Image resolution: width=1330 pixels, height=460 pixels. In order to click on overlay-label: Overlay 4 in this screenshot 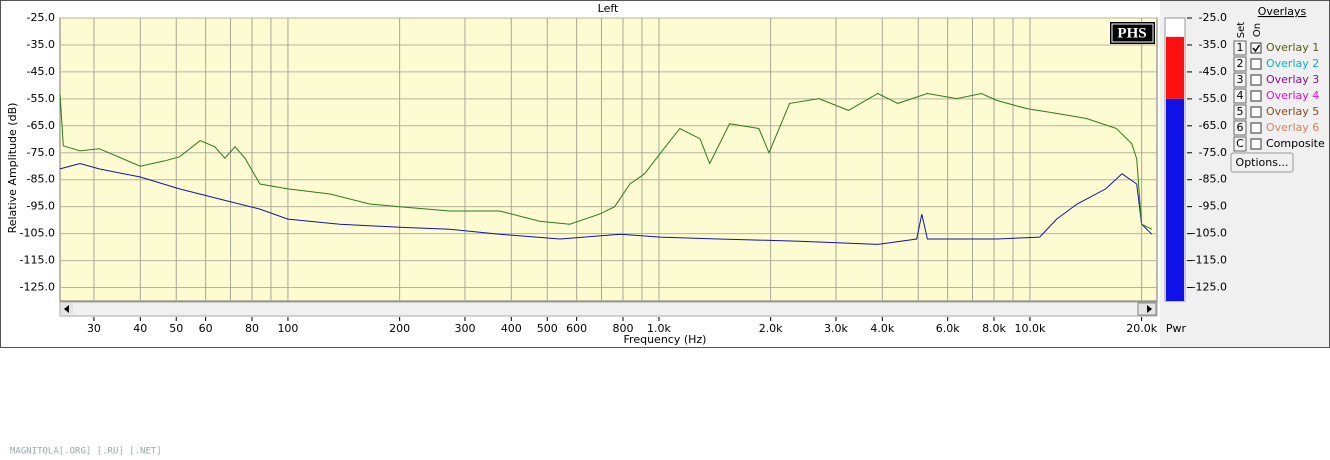, I will do `click(1292, 95)`.